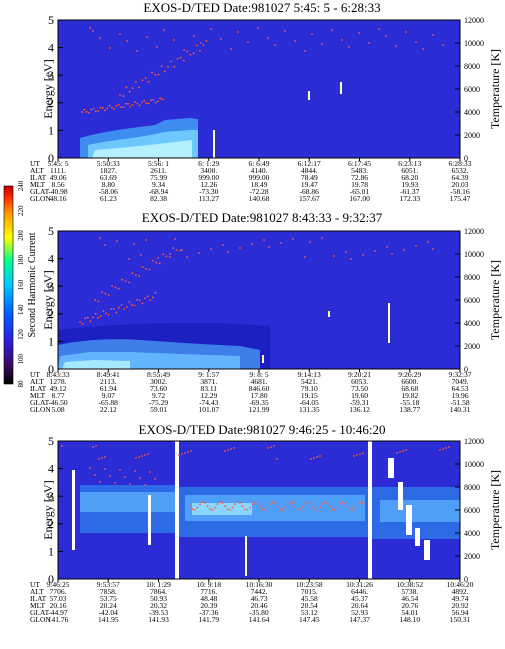 This screenshot has height=649, width=505. I want to click on table-cell: -44.97, so click(58, 612).